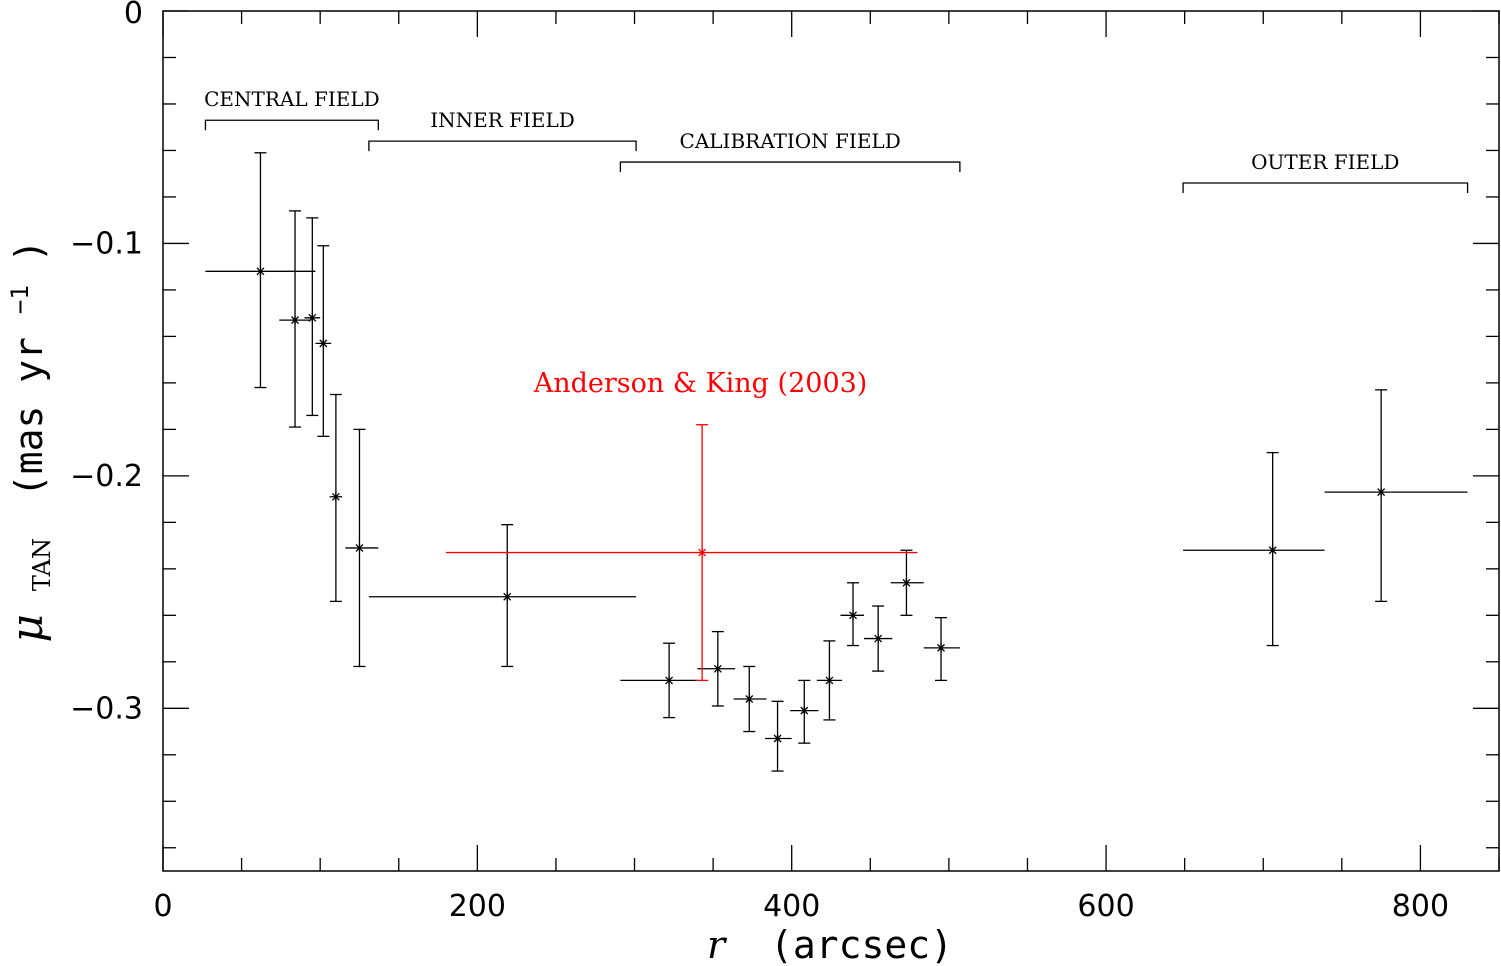  What do you see at coordinates (1420, 906) in the screenshot?
I see `x-tick-label: 800` at bounding box center [1420, 906].